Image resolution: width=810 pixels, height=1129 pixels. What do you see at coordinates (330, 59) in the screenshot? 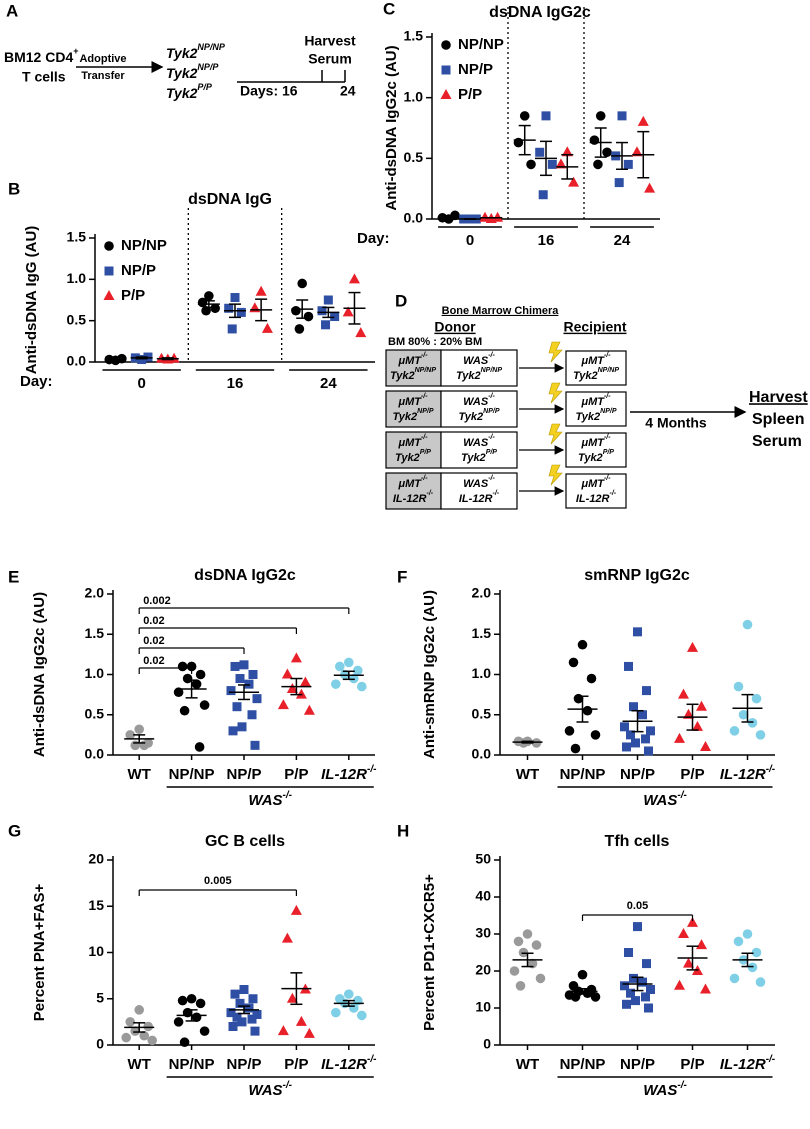
I see `harvest-label: Serum` at bounding box center [330, 59].